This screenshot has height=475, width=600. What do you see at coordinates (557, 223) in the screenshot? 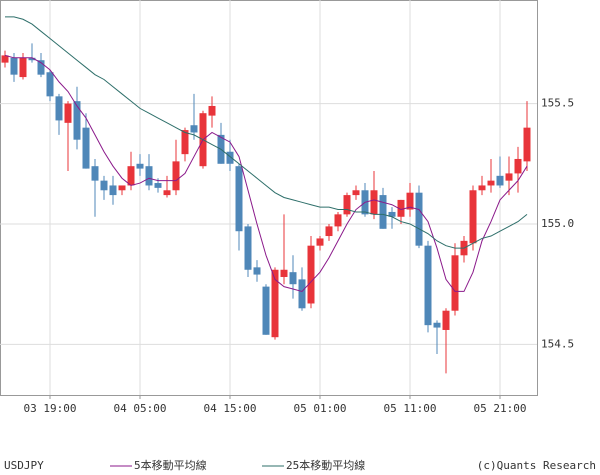
I see `y-tick-label: 155.0` at bounding box center [557, 223].